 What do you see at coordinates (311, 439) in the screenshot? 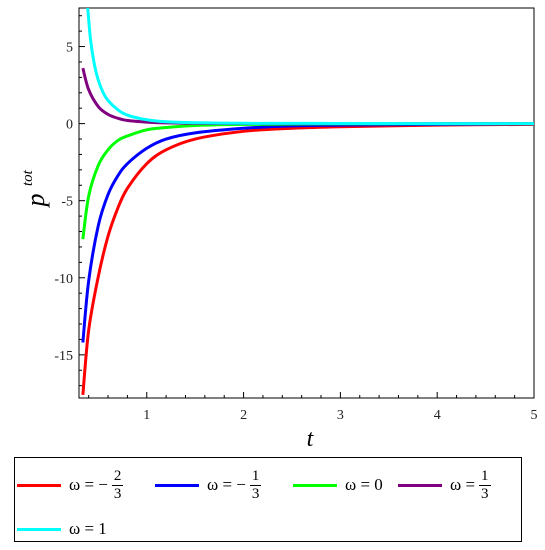
I see `x-axis-title: t` at bounding box center [311, 439].